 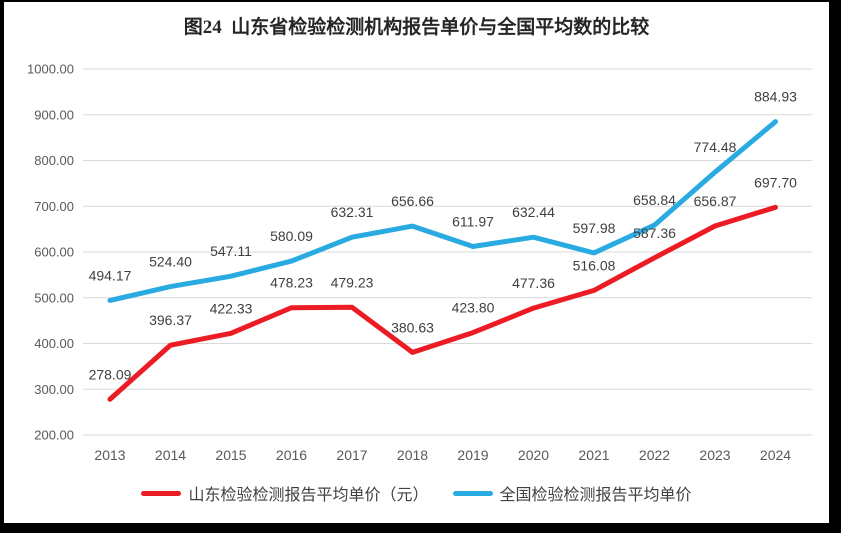 What do you see at coordinates (230, 455) in the screenshot?
I see `x-axis-label: 2015` at bounding box center [230, 455].